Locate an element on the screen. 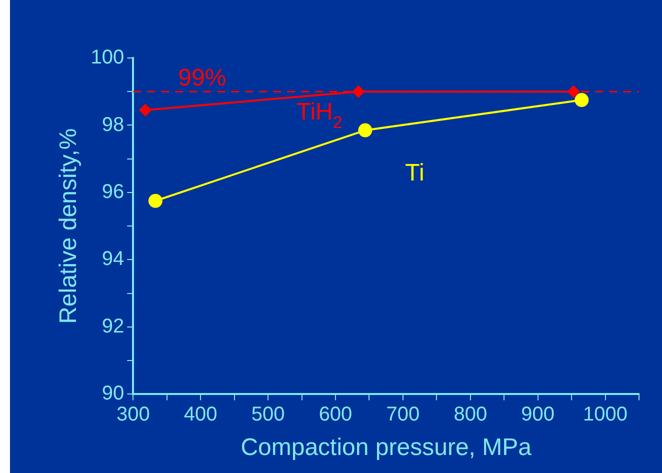  x-tick-label: 800 is located at coordinates (471, 415).